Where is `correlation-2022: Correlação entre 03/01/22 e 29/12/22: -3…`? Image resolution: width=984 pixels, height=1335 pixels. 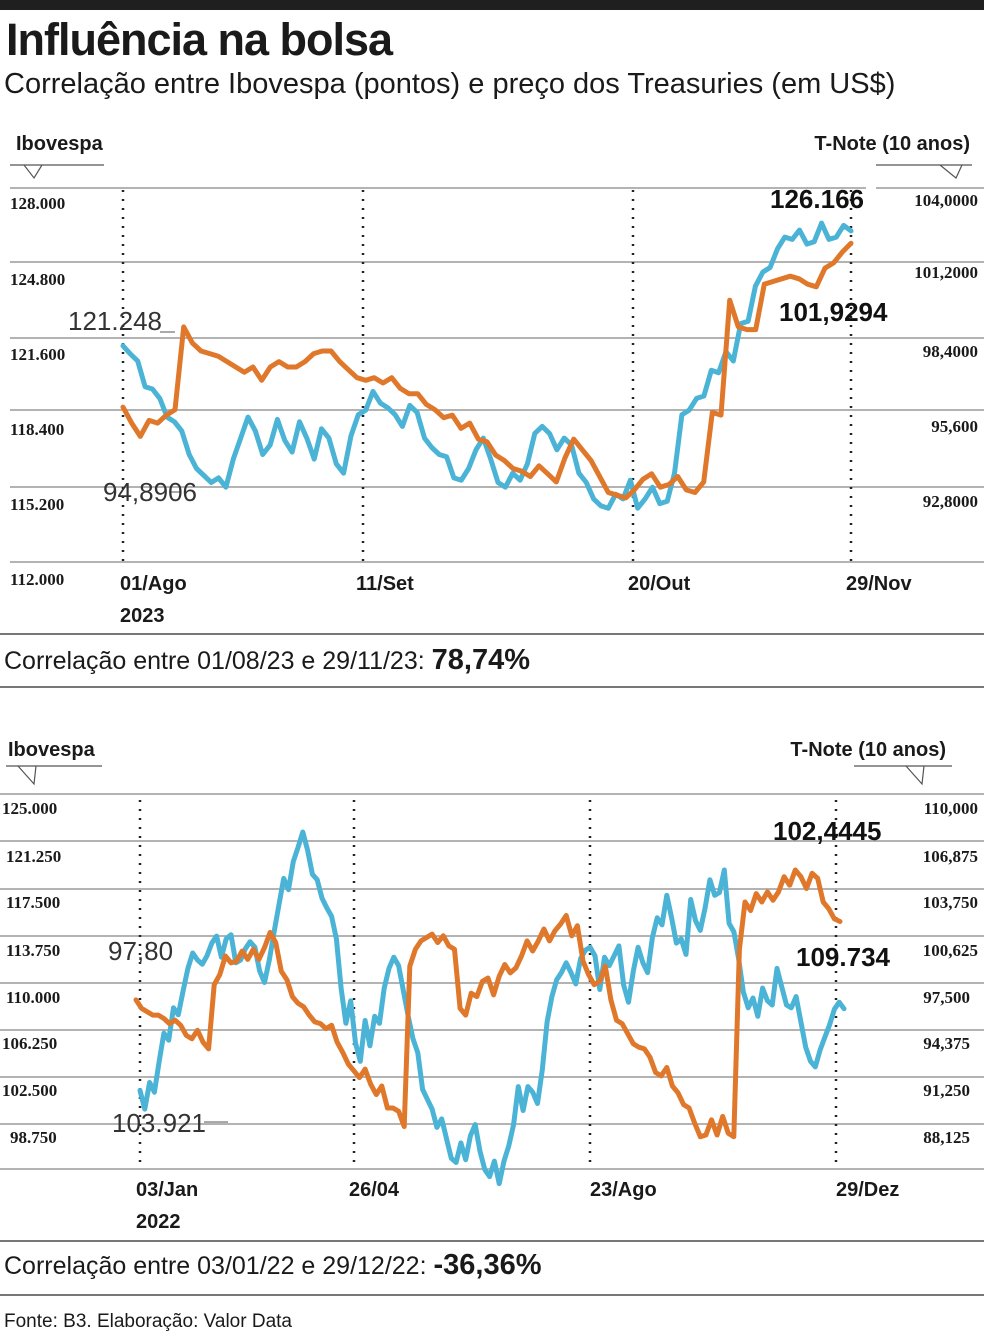
correlation-2022: Correlação entre 03/01/22 e 29/12/22: -3… is located at coordinates (273, 1265).